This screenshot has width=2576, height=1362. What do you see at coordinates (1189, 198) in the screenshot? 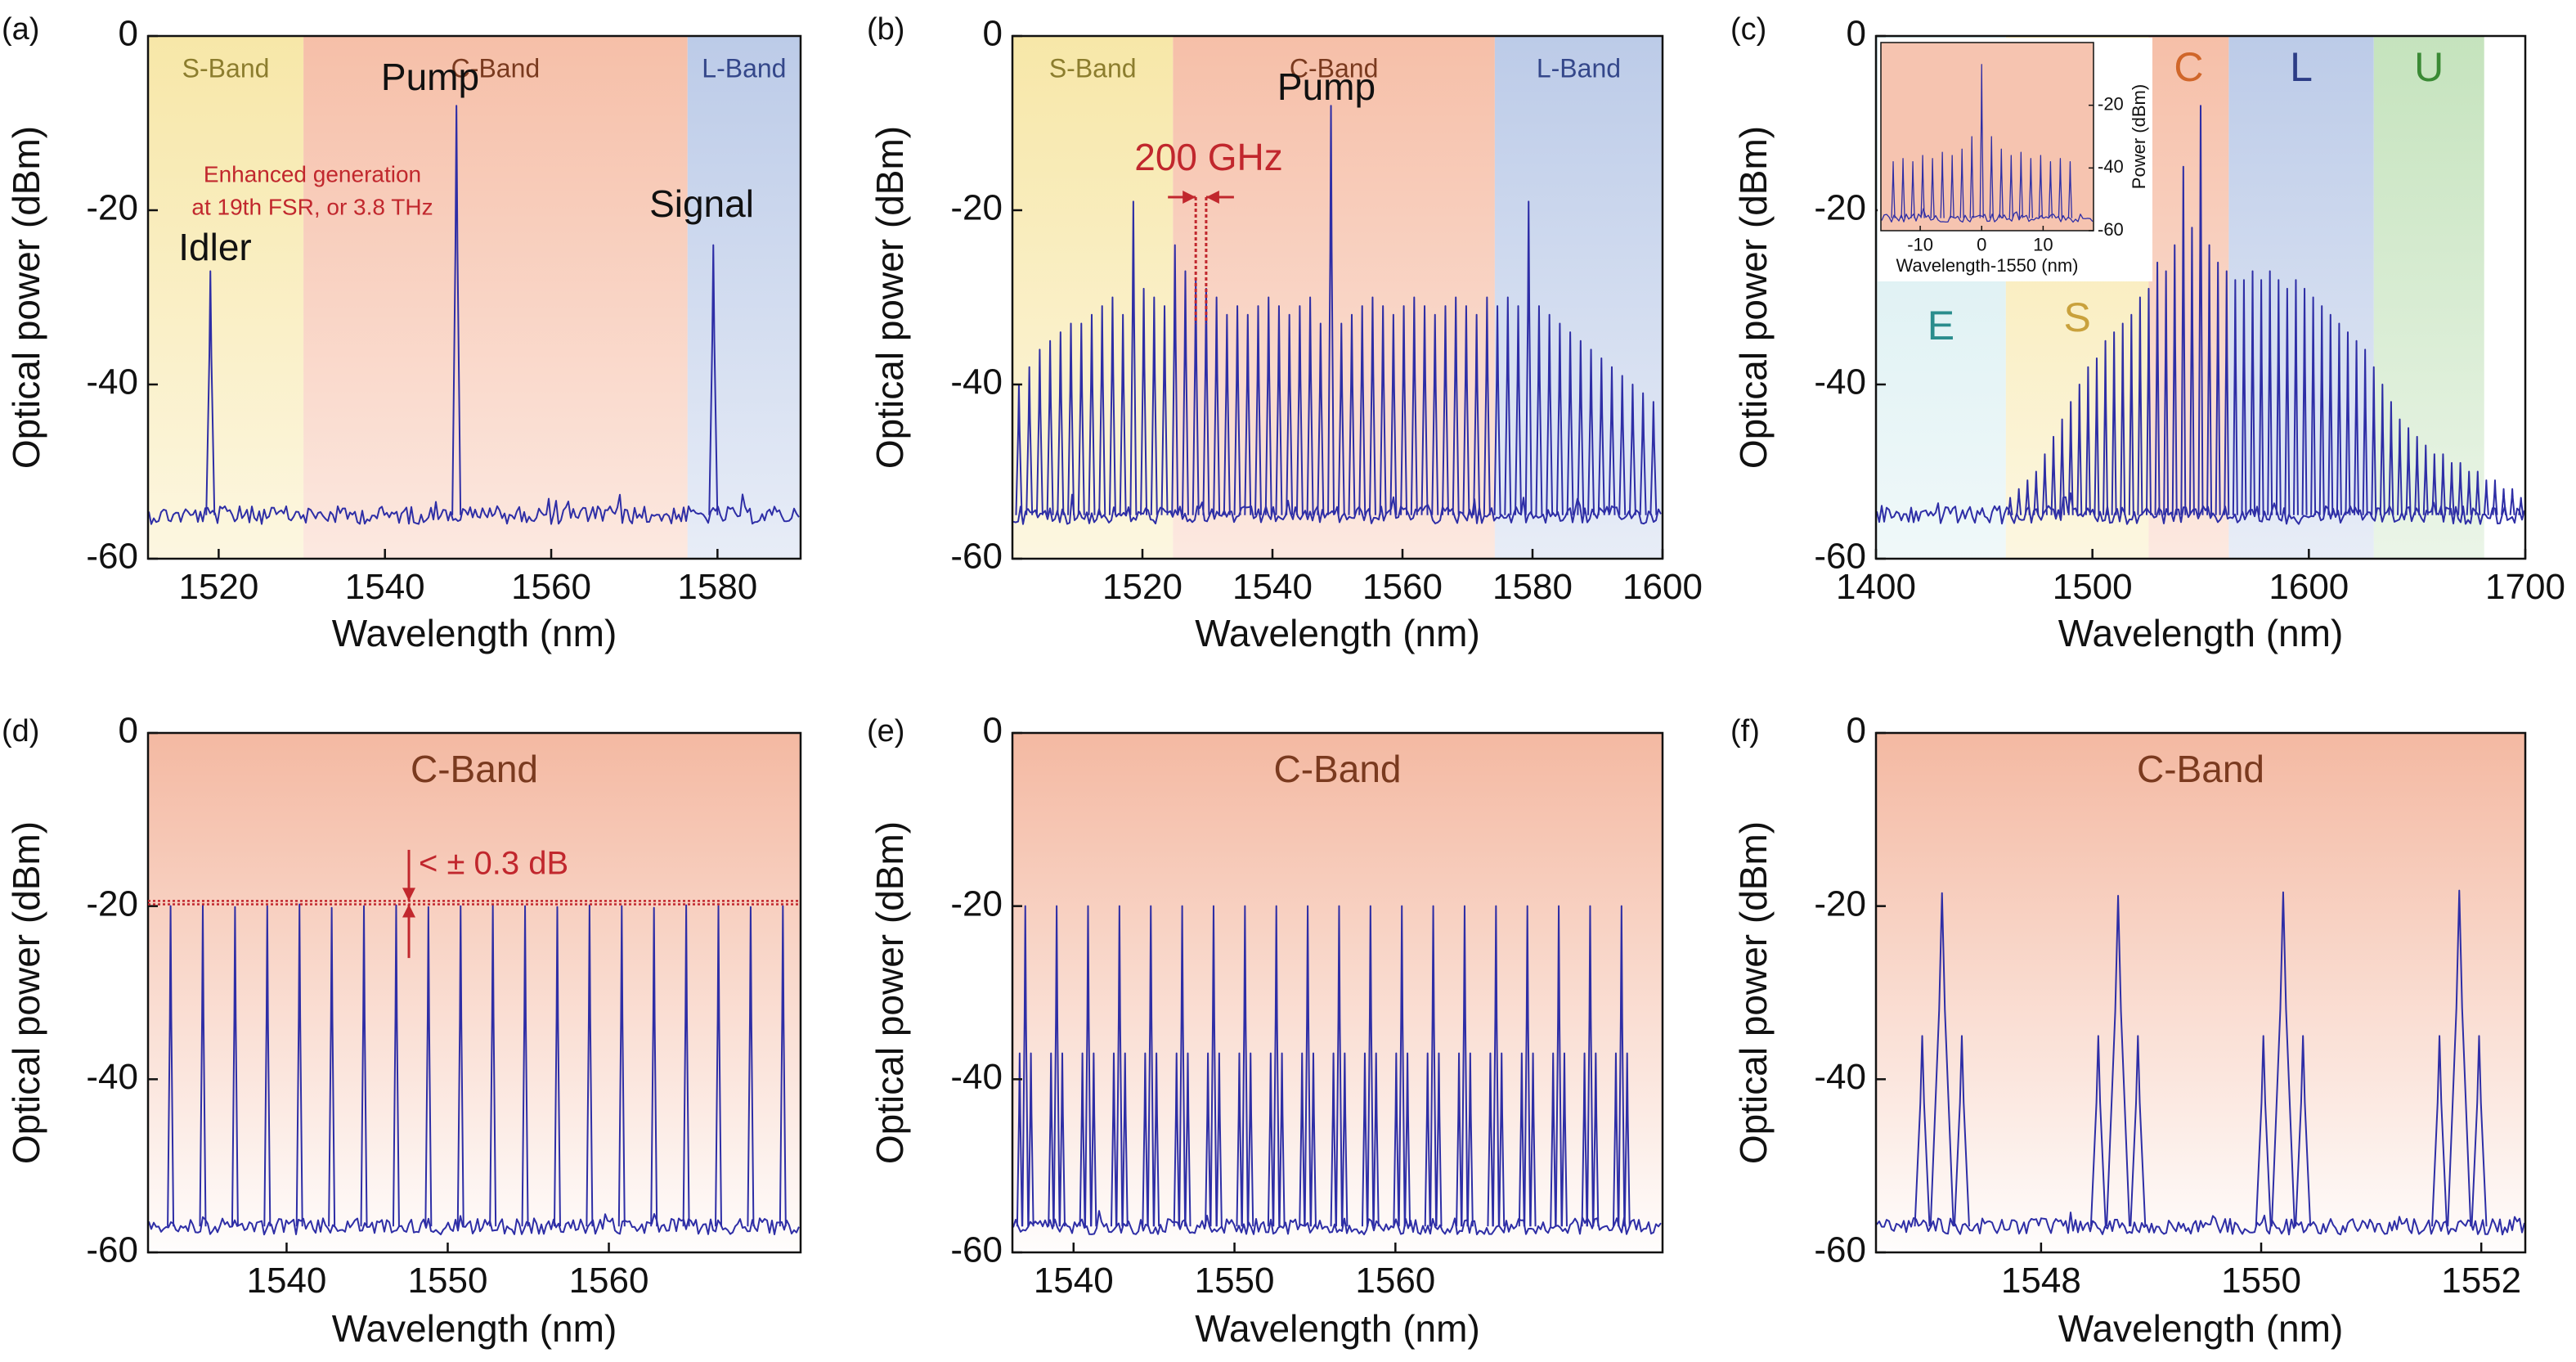
I see `arrow-head` at bounding box center [1189, 198].